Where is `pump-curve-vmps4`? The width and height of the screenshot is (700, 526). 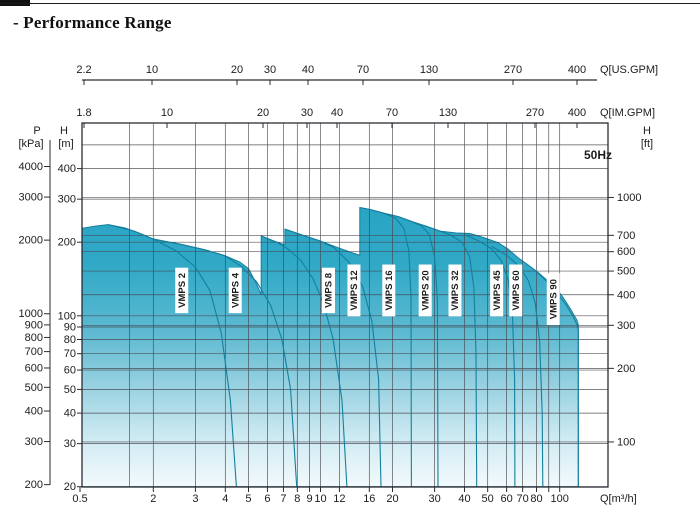 pump-curve-vmps4 is located at coordinates (225, 362).